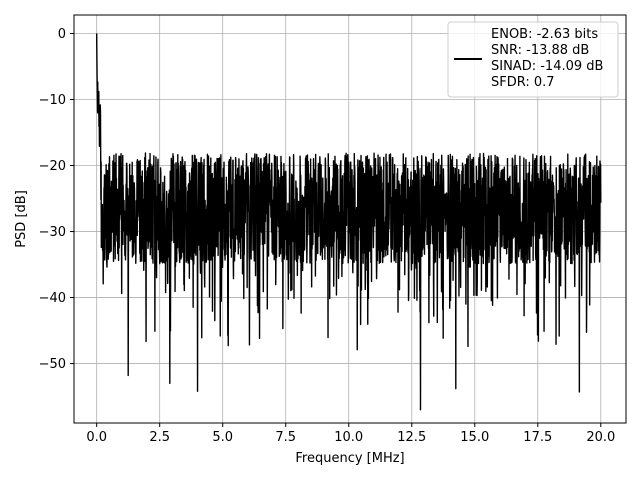  Describe the element at coordinates (537, 437) in the screenshot. I see `x-tick-label: 17.5` at that location.